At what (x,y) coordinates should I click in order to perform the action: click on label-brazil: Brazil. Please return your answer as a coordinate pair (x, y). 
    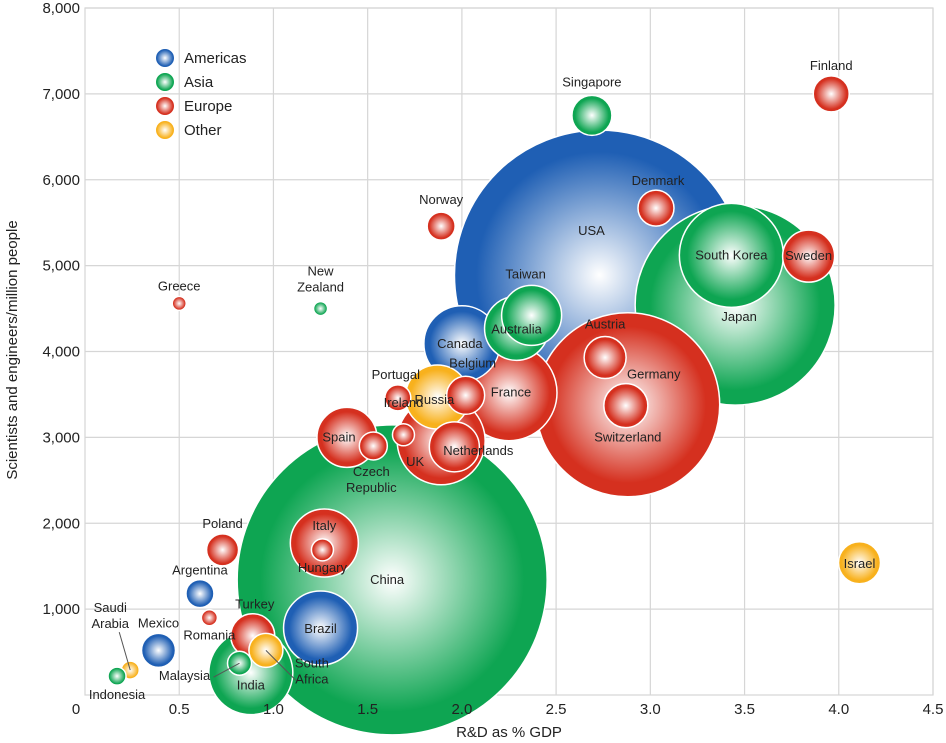
    Looking at the image, I should click on (320, 628).